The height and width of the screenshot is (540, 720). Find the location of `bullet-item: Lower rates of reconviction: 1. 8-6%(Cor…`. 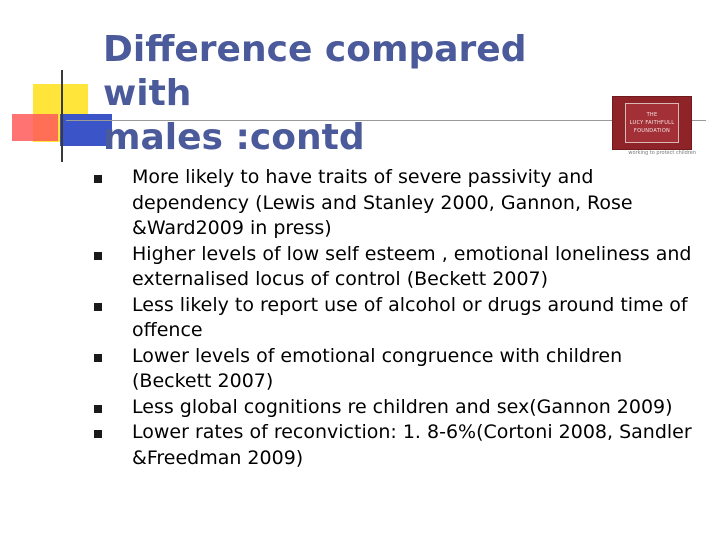

bullet-item: Lower rates of reconviction: 1. 8-6%(Cor… is located at coordinates (399, 445).